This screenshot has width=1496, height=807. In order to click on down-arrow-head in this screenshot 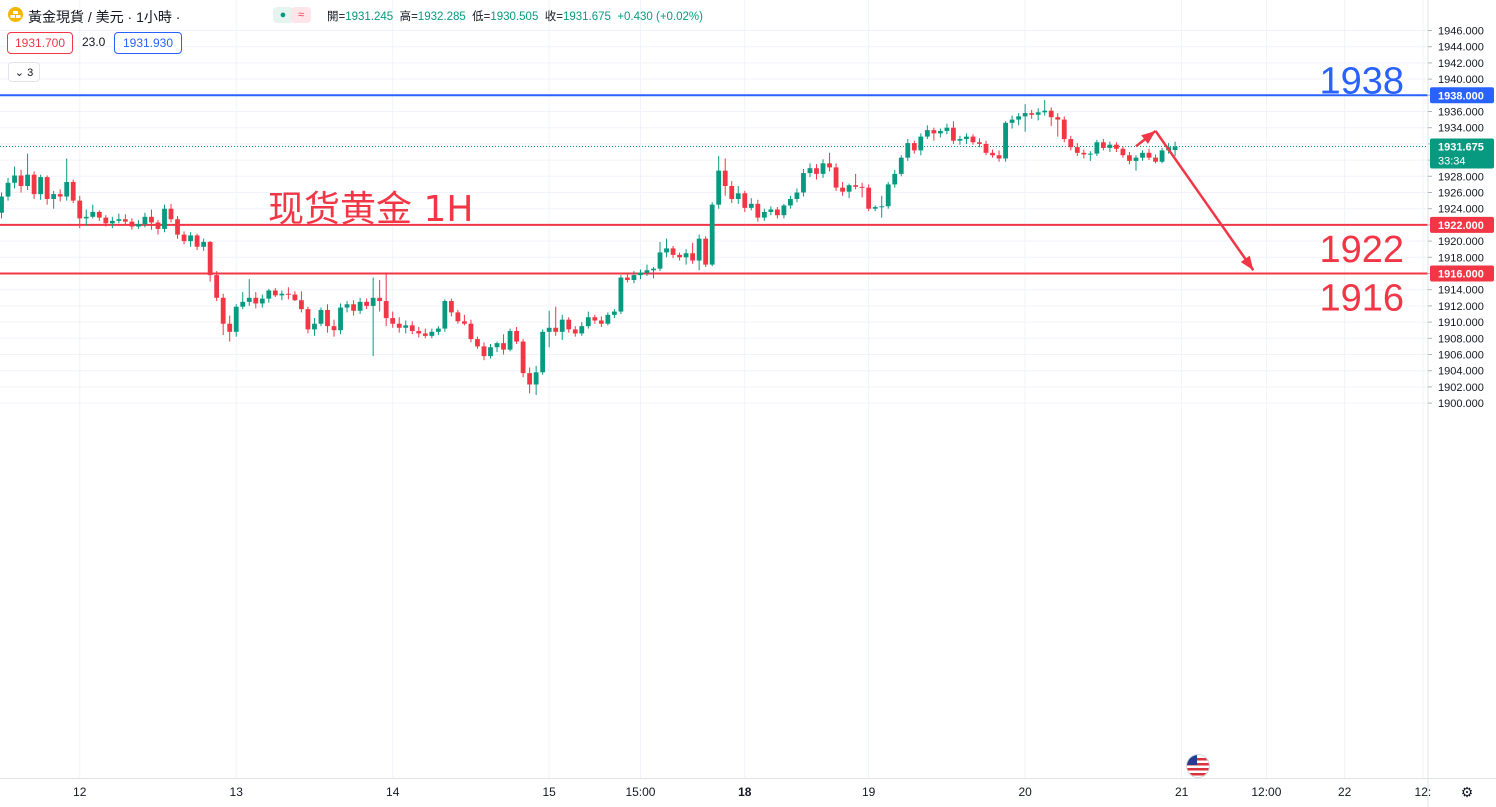, I will do `click(1247, 263)`.